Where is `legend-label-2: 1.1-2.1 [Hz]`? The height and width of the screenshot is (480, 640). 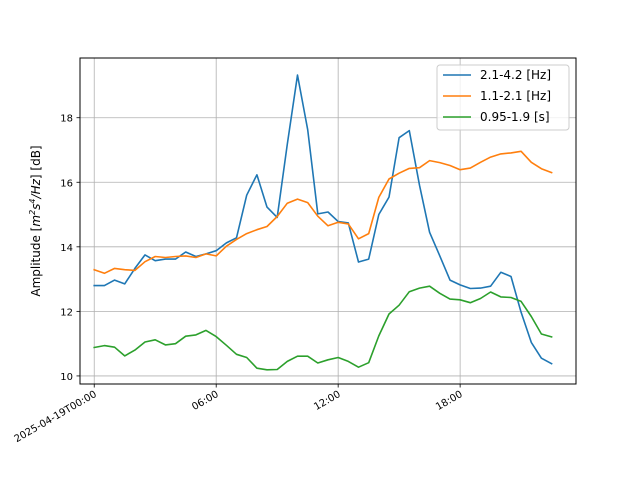
legend-label-2: 1.1-2.1 [Hz] is located at coordinates (515, 96).